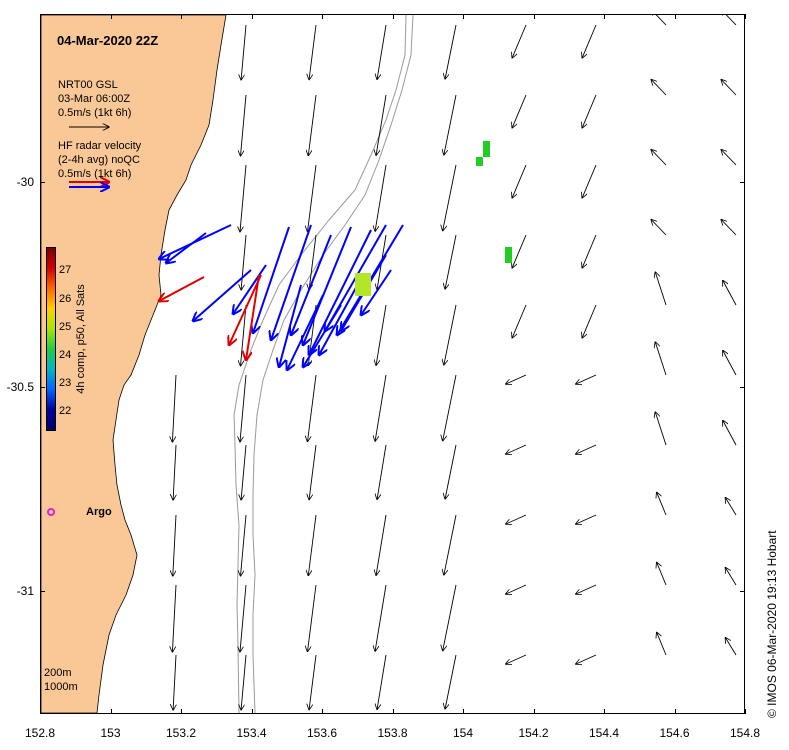  I want to click on hf-radar-arrows, so click(281, 297).